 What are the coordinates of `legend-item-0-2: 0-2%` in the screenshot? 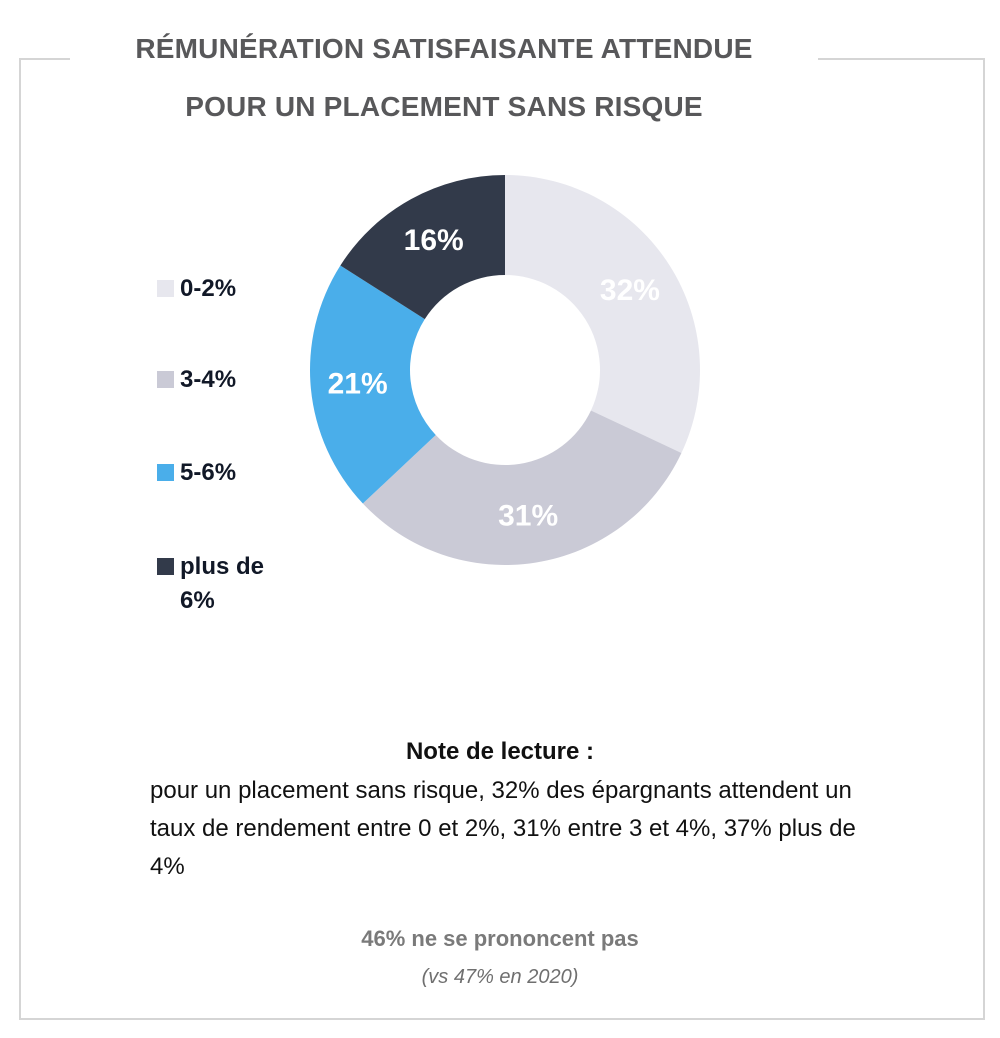 It's located at (218, 289).